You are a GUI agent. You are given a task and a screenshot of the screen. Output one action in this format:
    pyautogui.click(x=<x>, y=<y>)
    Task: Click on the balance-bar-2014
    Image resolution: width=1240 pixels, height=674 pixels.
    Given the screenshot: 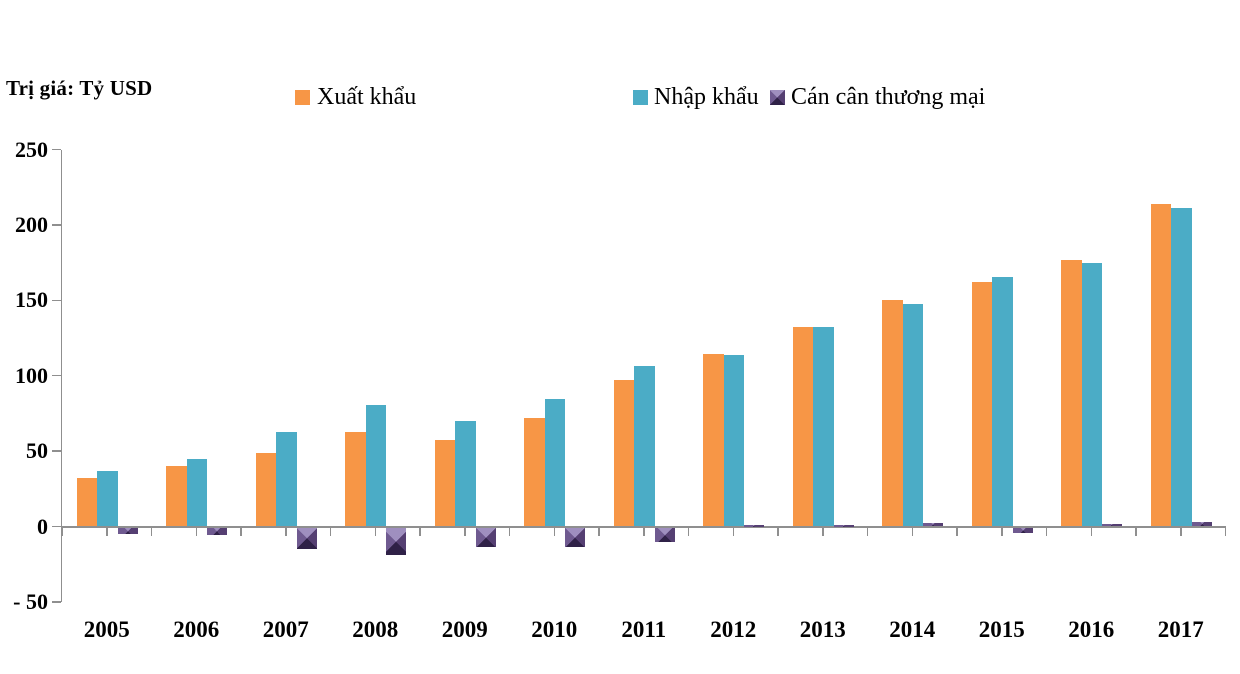 What is the action you would take?
    pyautogui.click(x=933, y=524)
    